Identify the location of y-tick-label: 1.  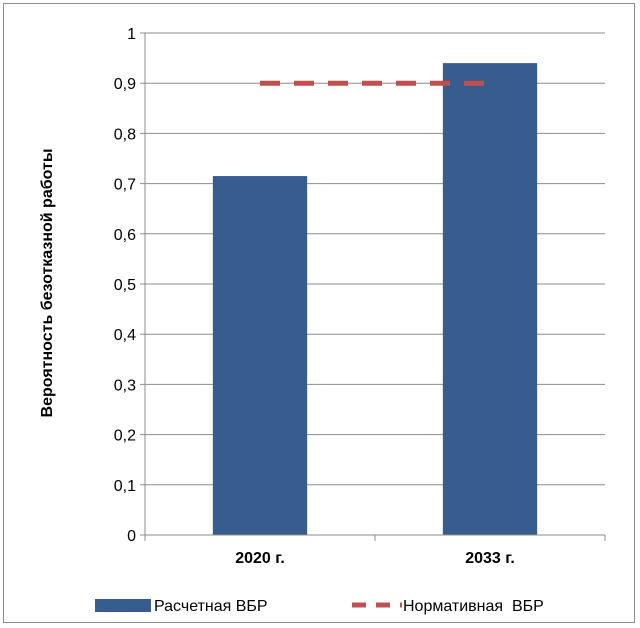
(131, 34).